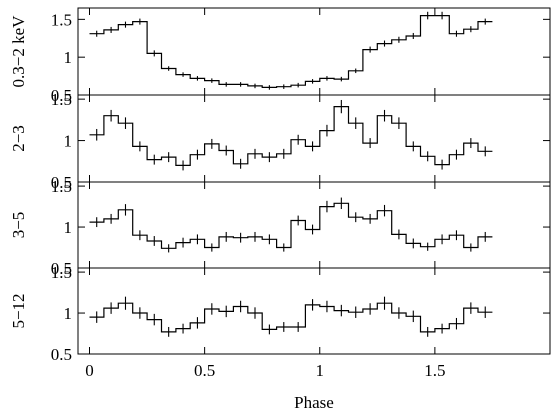 Image resolution: width=554 pixels, height=413 pixels. I want to click on x-tick-label: 1.5, so click(434, 370).